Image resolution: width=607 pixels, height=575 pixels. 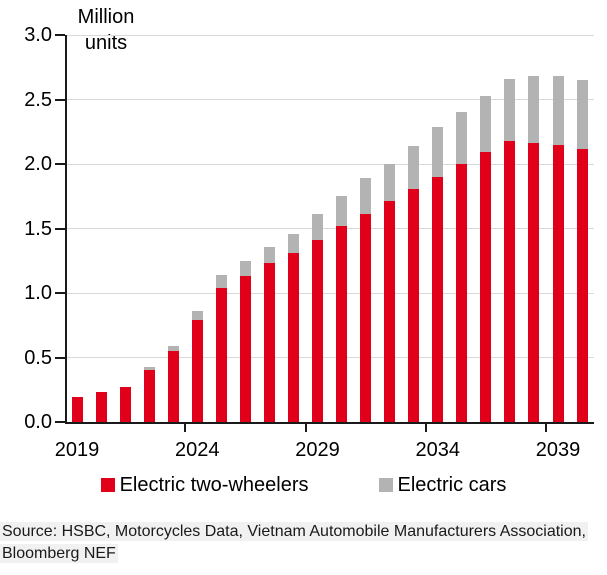 I want to click on bar-segment-electric-cars-2037, so click(x=510, y=109).